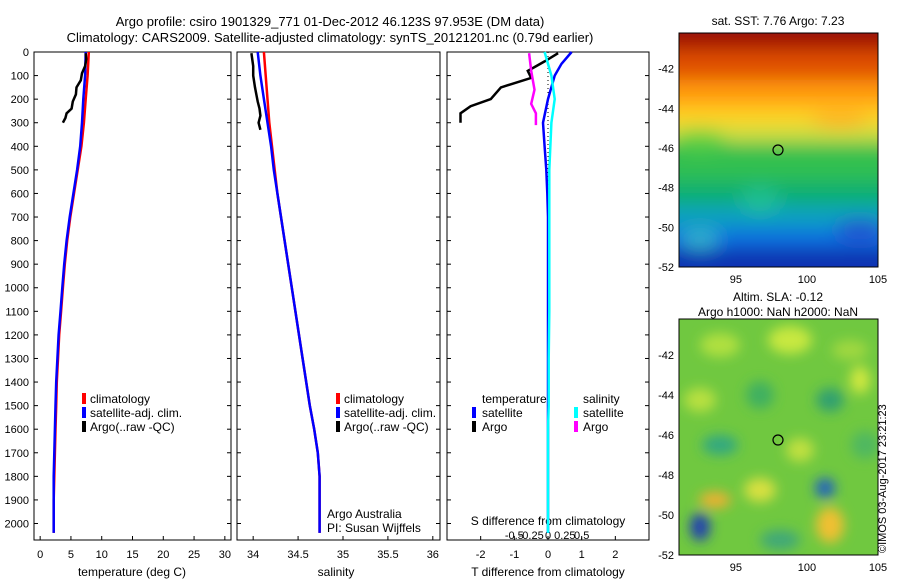 The height and width of the screenshot is (580, 900). I want to click on sla-argo-marker, so click(778, 440).